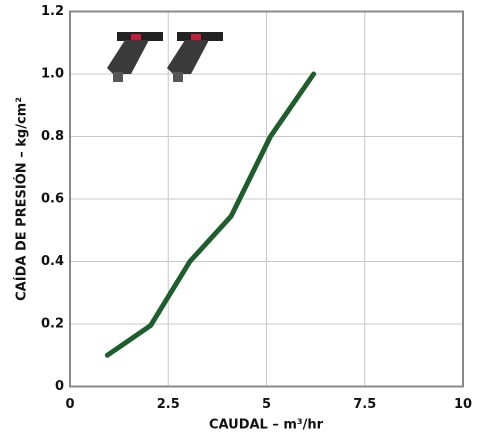 The image size is (485, 439). I want to click on x-axis-label: CAUDAL – m³/hr, so click(266, 425).